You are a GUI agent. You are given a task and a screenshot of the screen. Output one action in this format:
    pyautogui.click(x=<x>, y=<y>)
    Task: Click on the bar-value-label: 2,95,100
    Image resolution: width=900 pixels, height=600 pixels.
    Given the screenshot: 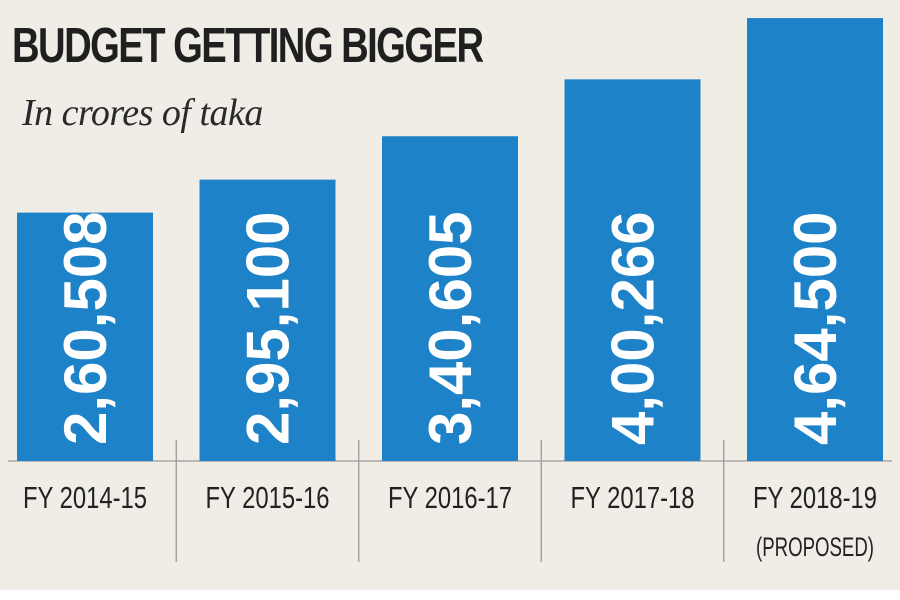 What is the action you would take?
    pyautogui.click(x=268, y=328)
    